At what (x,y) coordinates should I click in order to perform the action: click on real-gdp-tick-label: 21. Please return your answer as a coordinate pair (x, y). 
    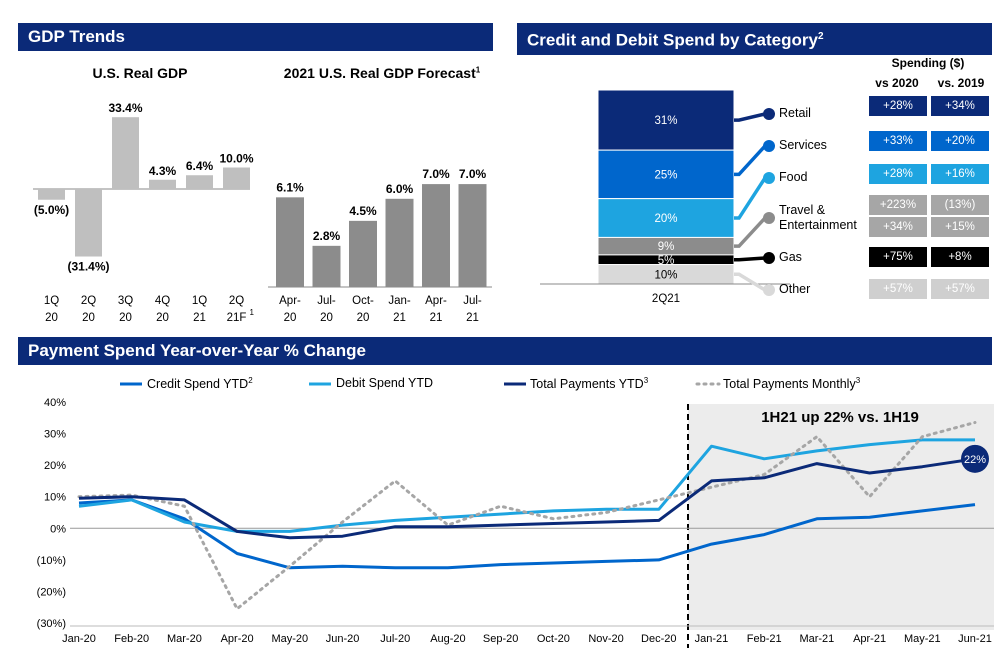
    Looking at the image, I should click on (199, 318).